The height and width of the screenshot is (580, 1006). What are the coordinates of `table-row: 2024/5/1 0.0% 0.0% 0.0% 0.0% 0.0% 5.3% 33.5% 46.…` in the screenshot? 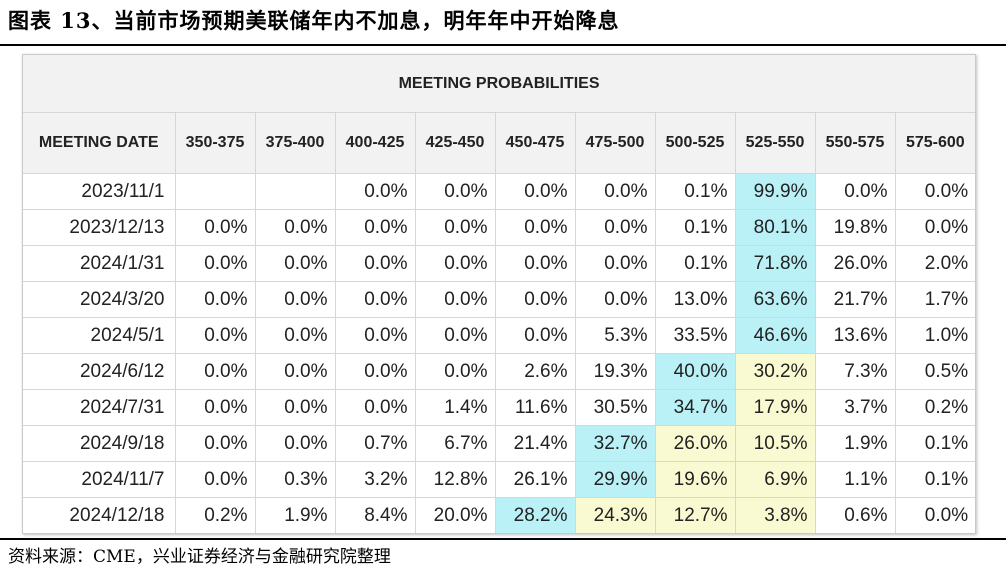 It's located at (499, 335).